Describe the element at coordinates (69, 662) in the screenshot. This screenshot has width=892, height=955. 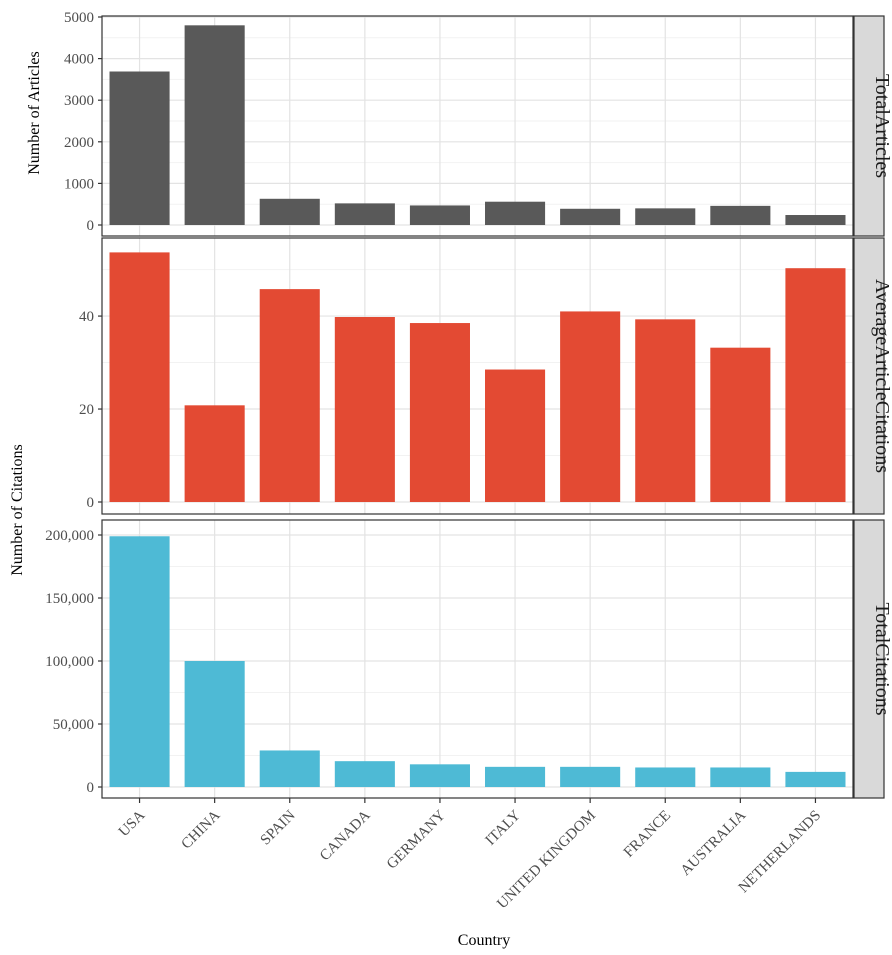
I see `y-tick-label: 100,000` at that location.